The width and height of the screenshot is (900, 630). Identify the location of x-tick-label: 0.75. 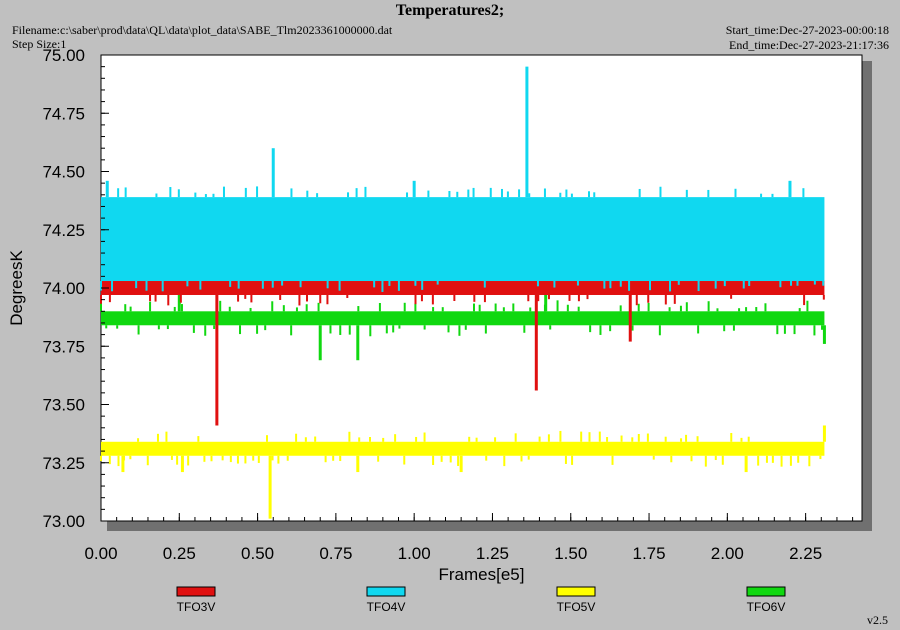
(335, 553).